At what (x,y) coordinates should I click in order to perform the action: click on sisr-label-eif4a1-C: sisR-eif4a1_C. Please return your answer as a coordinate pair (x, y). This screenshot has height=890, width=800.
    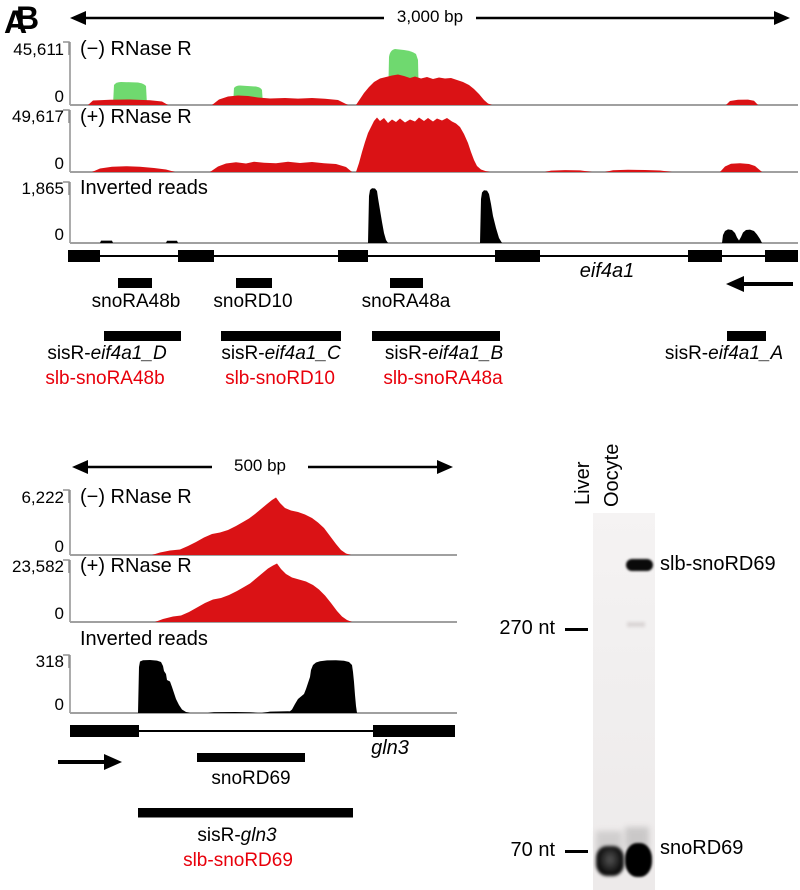
    Looking at the image, I should click on (281, 354).